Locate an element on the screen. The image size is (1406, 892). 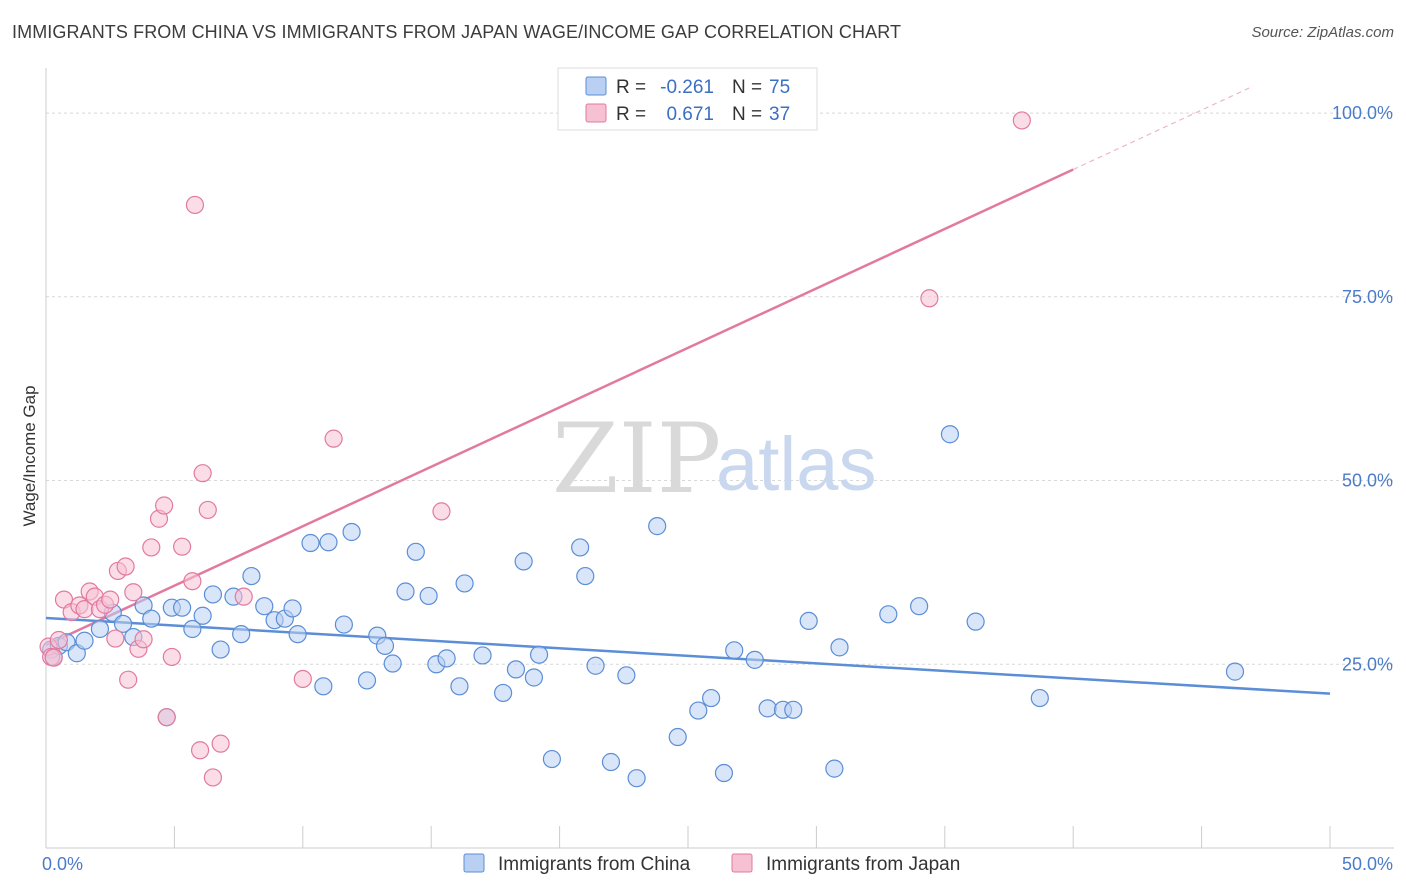
y-axis-label: Wage/Income Gap is located at coordinates (29, 455).